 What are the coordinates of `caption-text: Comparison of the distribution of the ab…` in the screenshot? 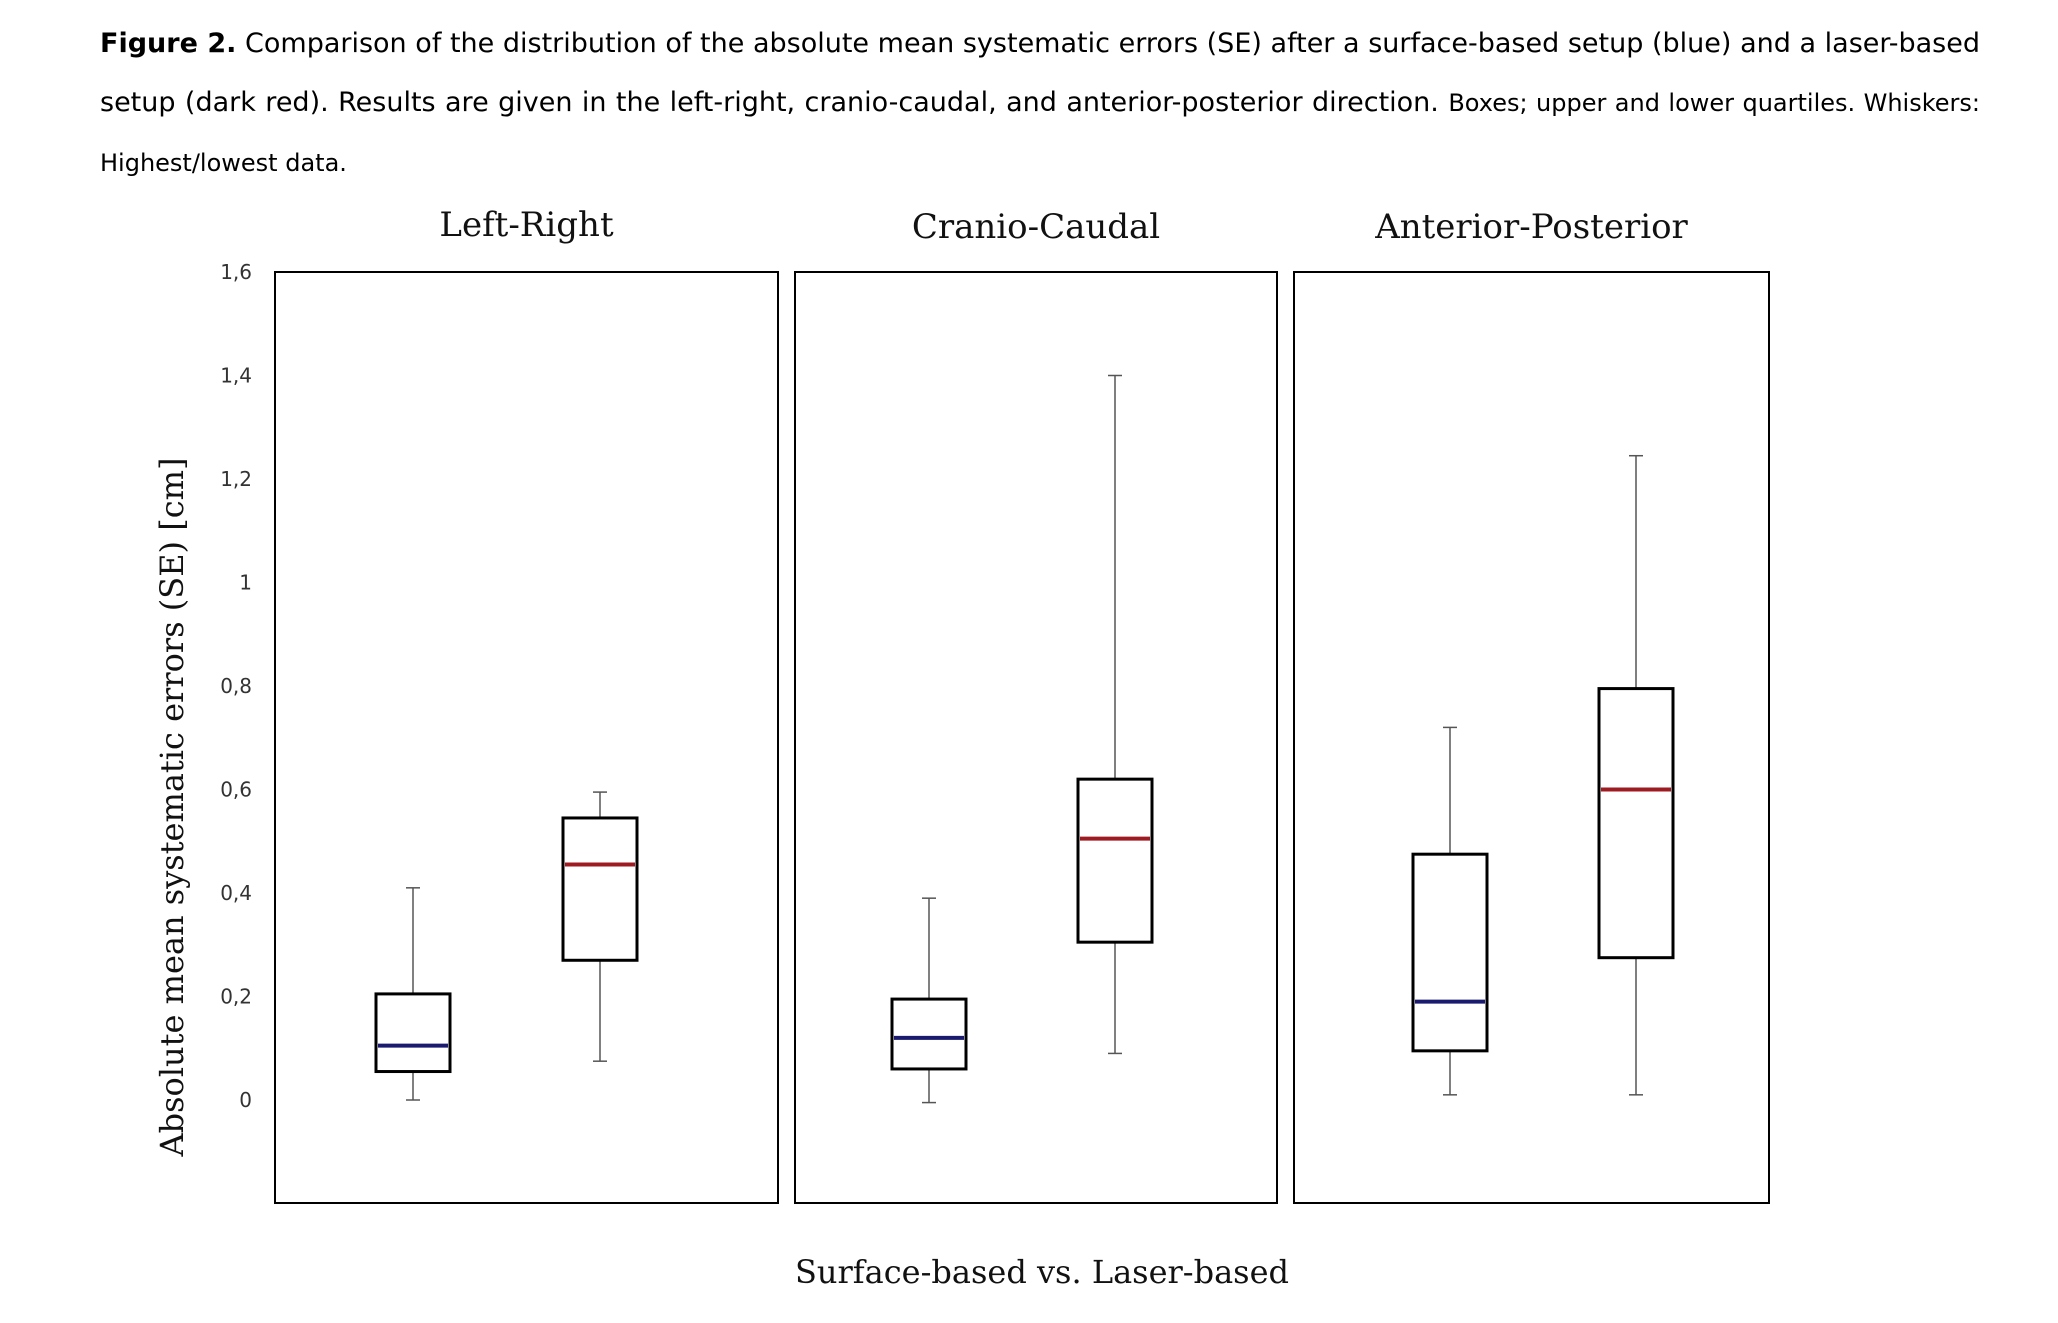 It's located at (1040, 73).